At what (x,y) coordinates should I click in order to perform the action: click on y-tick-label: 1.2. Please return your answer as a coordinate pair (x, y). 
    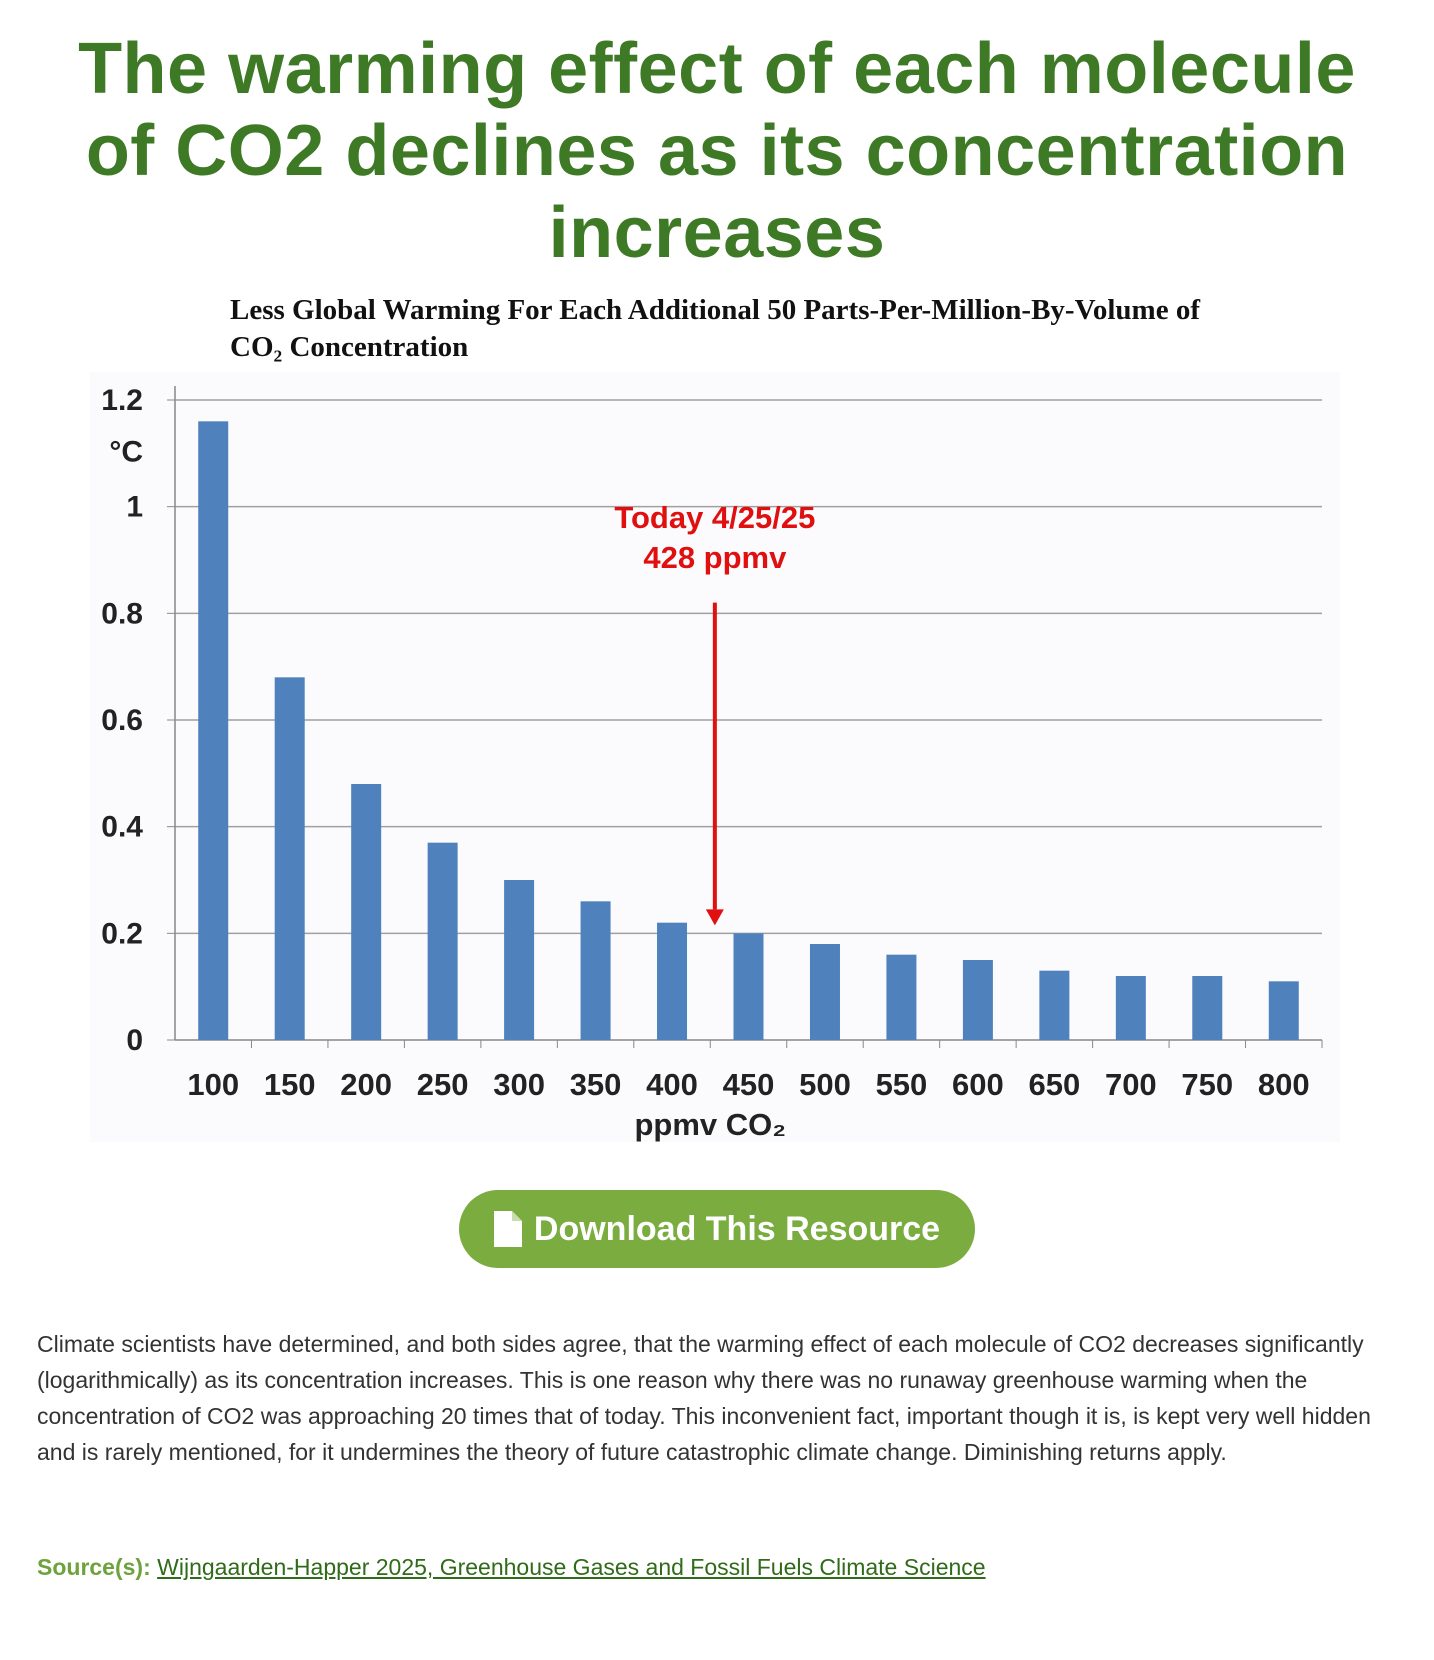
    Looking at the image, I should click on (122, 400).